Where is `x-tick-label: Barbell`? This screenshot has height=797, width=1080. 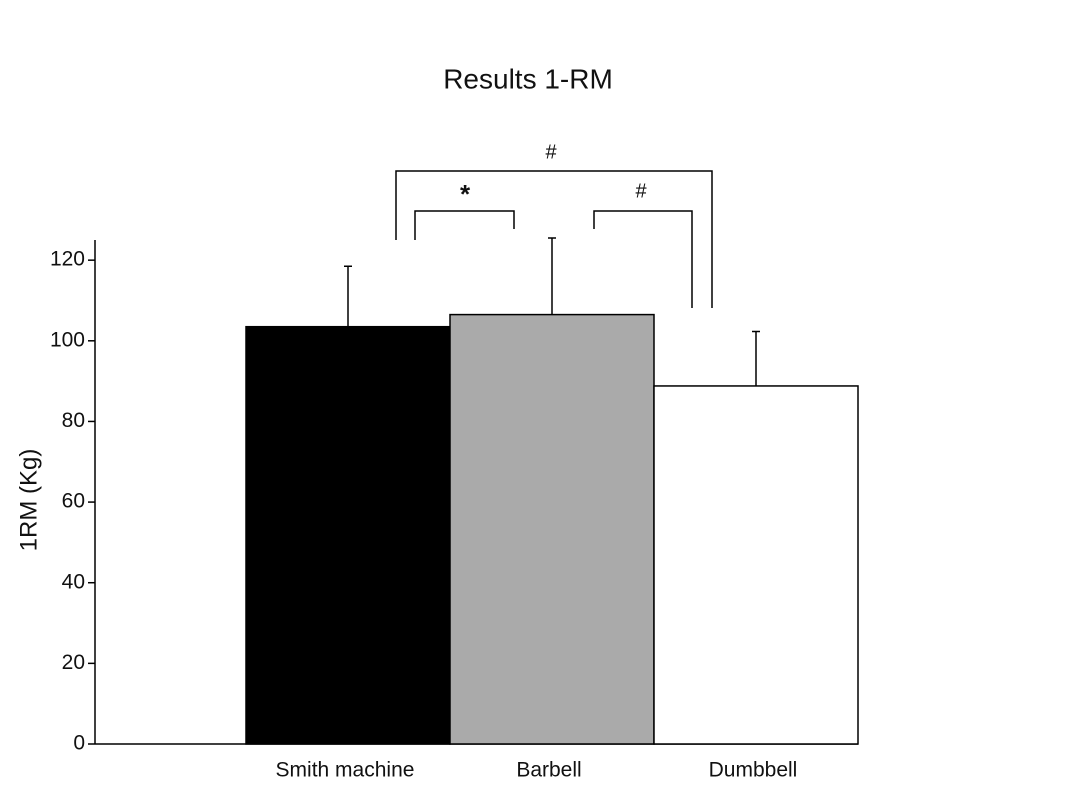 x-tick-label: Barbell is located at coordinates (548, 770).